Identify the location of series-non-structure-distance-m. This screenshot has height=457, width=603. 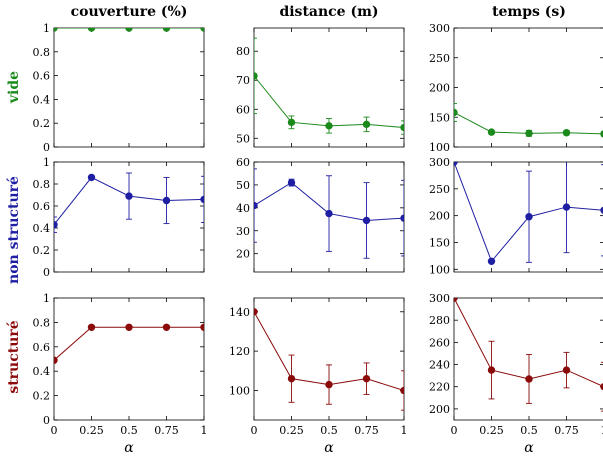
(329, 213).